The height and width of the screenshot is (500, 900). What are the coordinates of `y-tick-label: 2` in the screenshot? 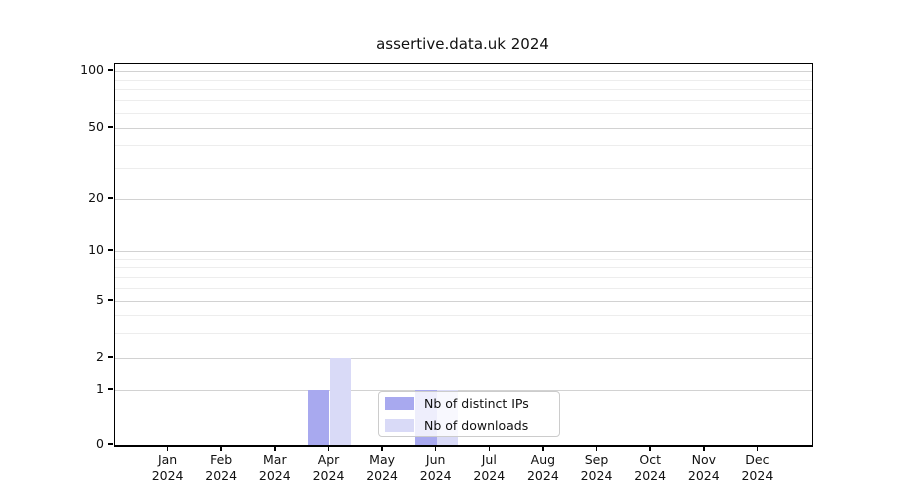 It's located at (100, 356).